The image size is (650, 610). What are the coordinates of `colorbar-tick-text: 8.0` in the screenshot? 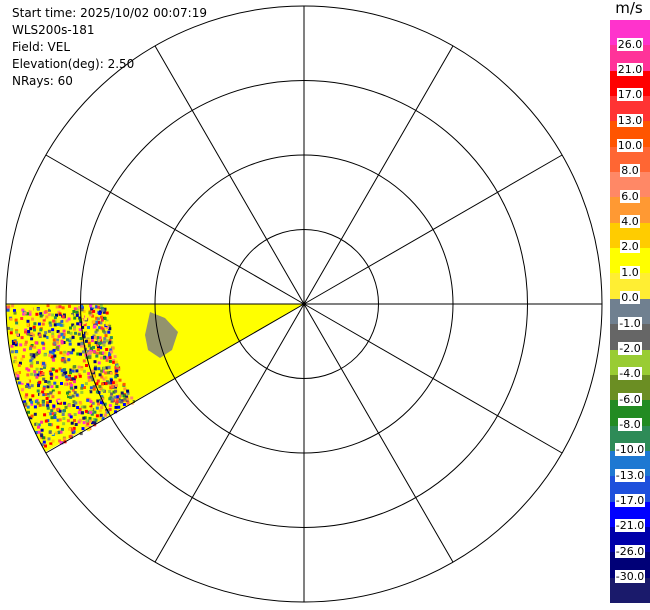 It's located at (630, 171).